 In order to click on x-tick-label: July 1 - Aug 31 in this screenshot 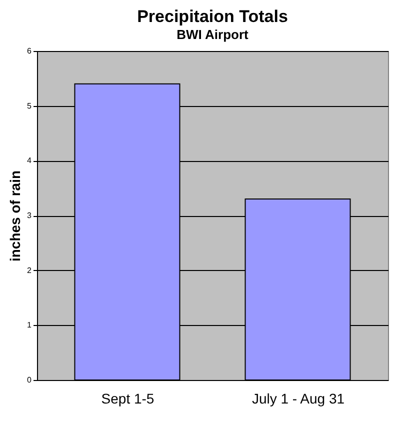, I will do `click(298, 398)`.